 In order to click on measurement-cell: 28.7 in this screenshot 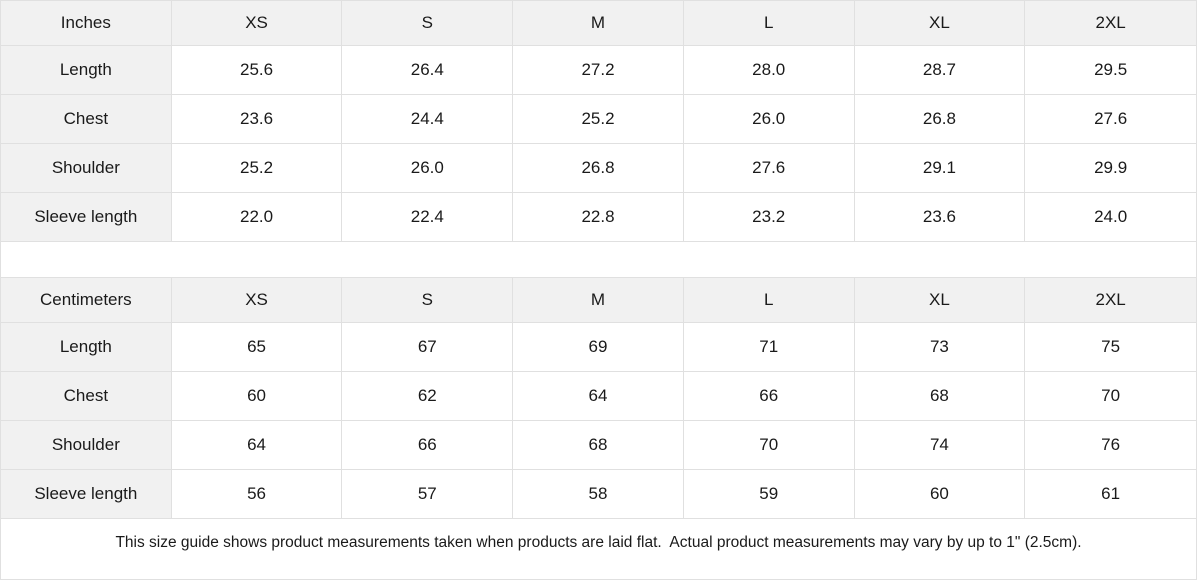, I will do `click(940, 70)`.